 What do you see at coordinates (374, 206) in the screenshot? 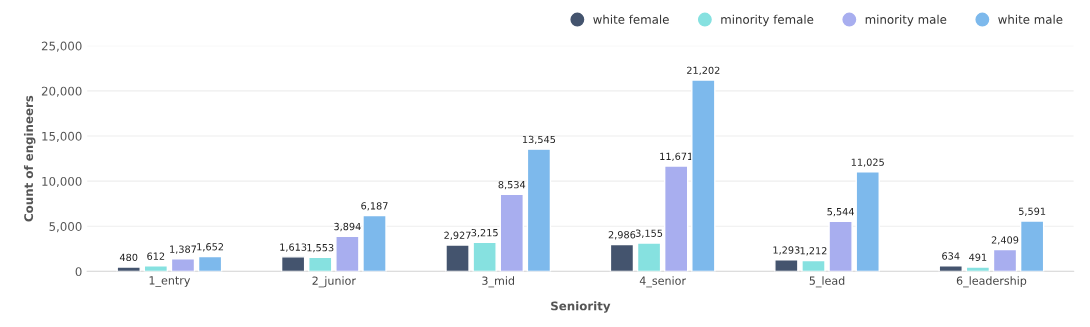
I see `data-label: 6,187` at bounding box center [374, 206].